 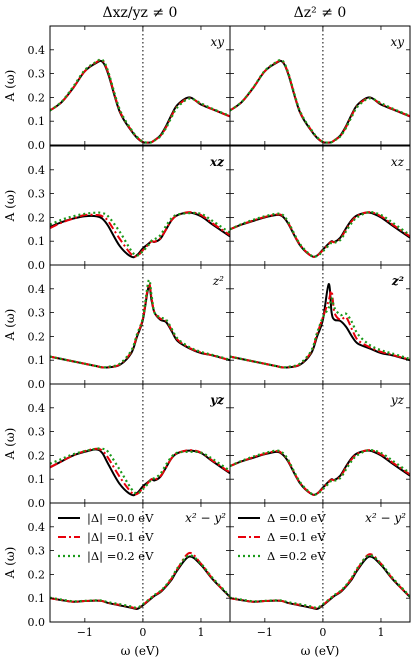 I want to click on x-axis-label-left: ω (eV), so click(x=140, y=651).